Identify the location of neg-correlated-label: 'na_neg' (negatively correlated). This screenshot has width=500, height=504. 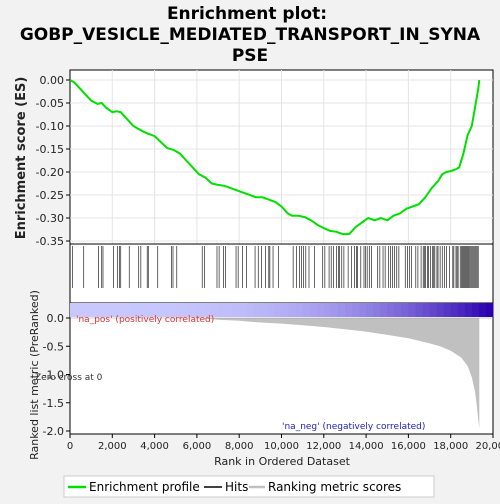
(353, 427).